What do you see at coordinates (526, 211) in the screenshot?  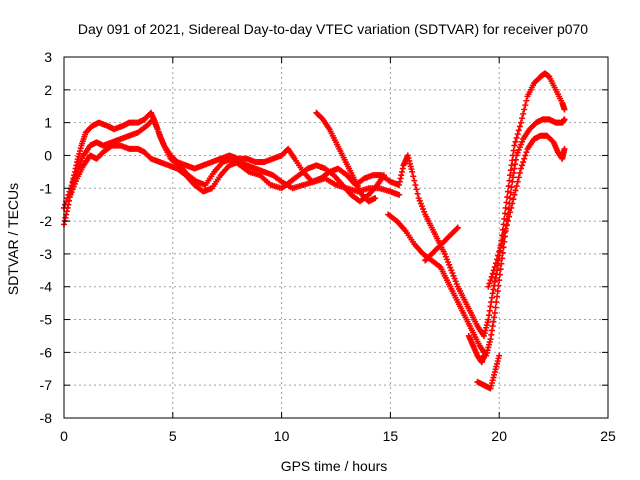 I see `series-track-i` at bounding box center [526, 211].